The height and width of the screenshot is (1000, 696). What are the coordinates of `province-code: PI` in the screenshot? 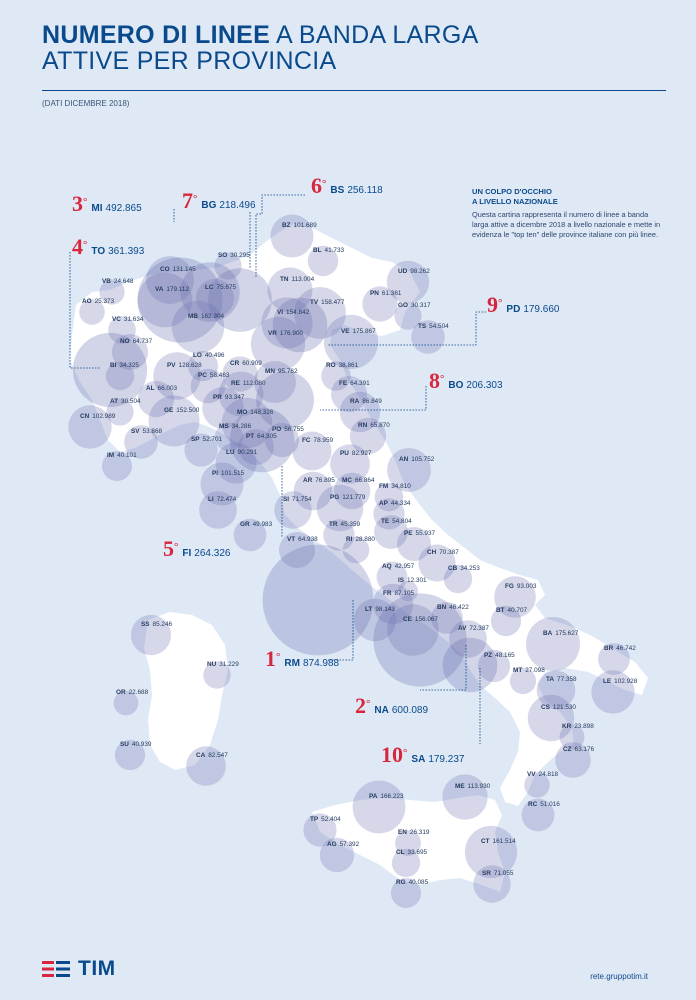 It's located at (215, 473).